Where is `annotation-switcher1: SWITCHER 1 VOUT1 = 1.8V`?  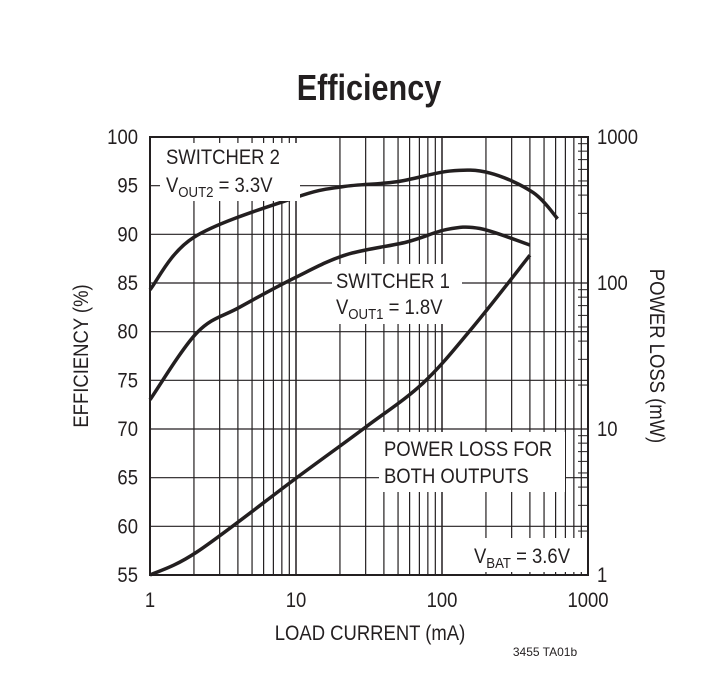
annotation-switcher1: SWITCHER 1 VOUT1 = 1.8V is located at coordinates (397, 294).